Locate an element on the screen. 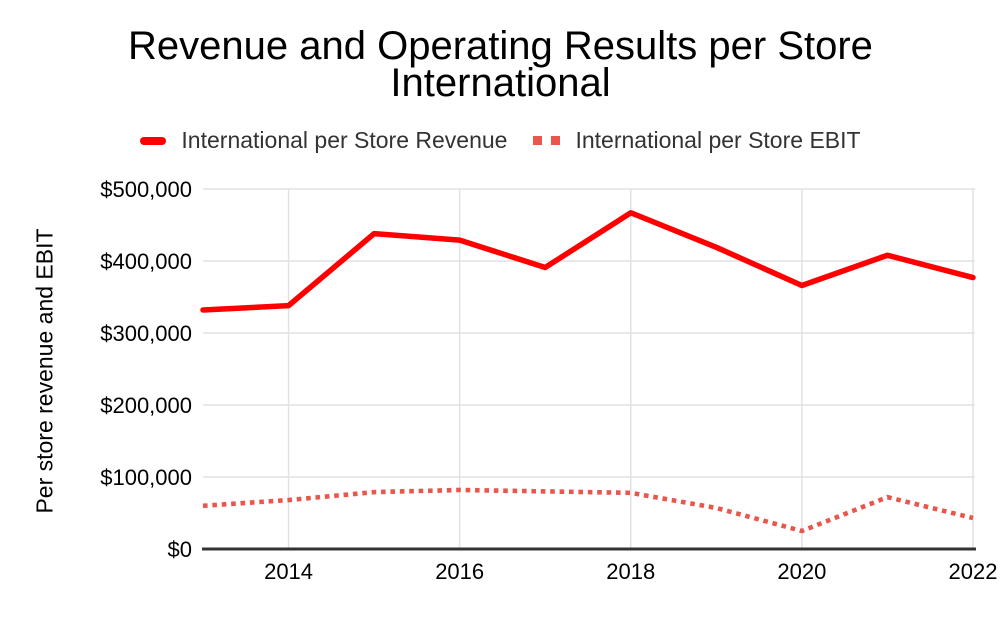 This screenshot has height=618, width=1001. x-tick-label: 2022 is located at coordinates (973, 571).